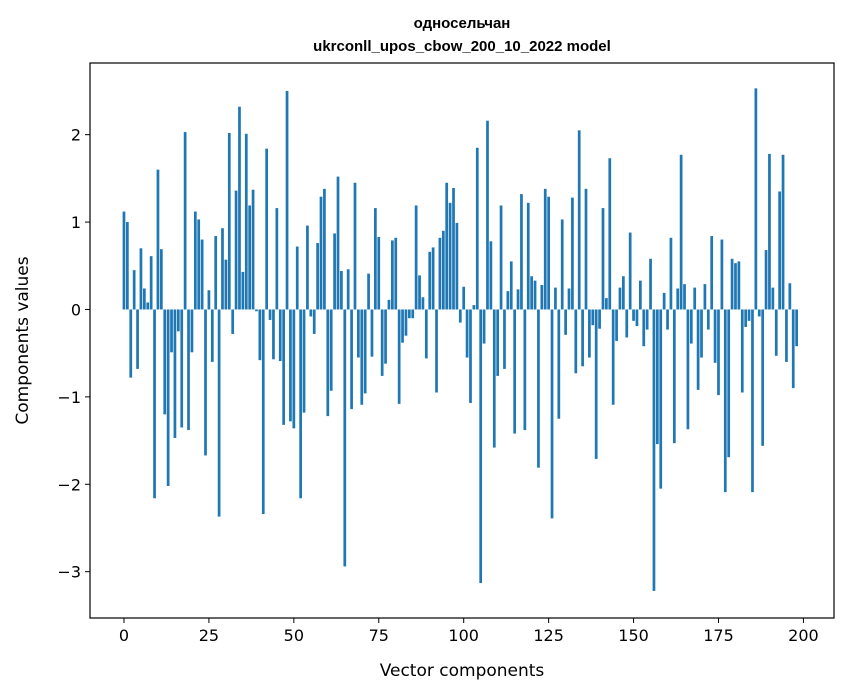 The image size is (847, 696). I want to click on x-tick-label: 75, so click(379, 635).